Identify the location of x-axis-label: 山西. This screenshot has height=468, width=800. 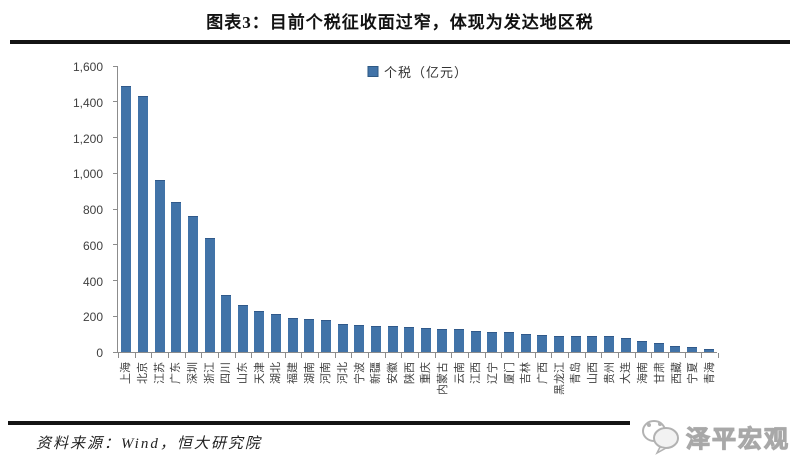
(593, 373).